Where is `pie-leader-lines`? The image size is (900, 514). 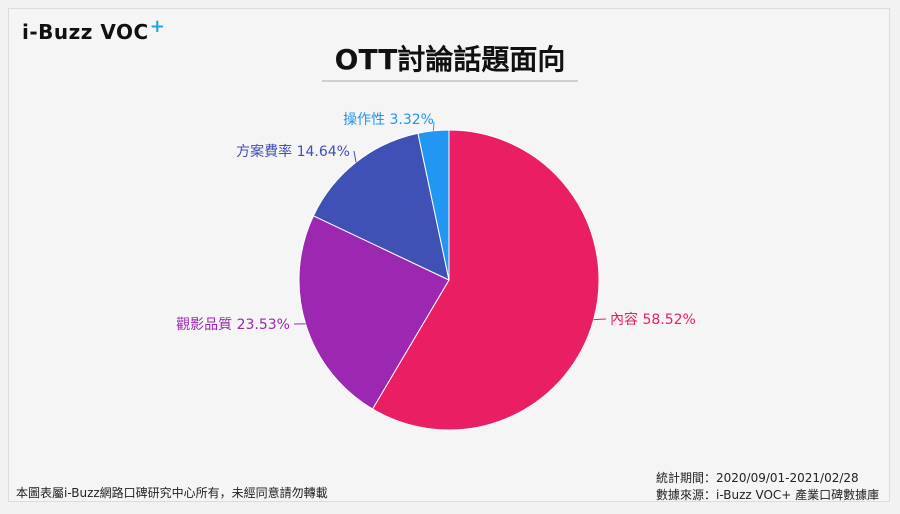
pie-leader-lines is located at coordinates (450, 223).